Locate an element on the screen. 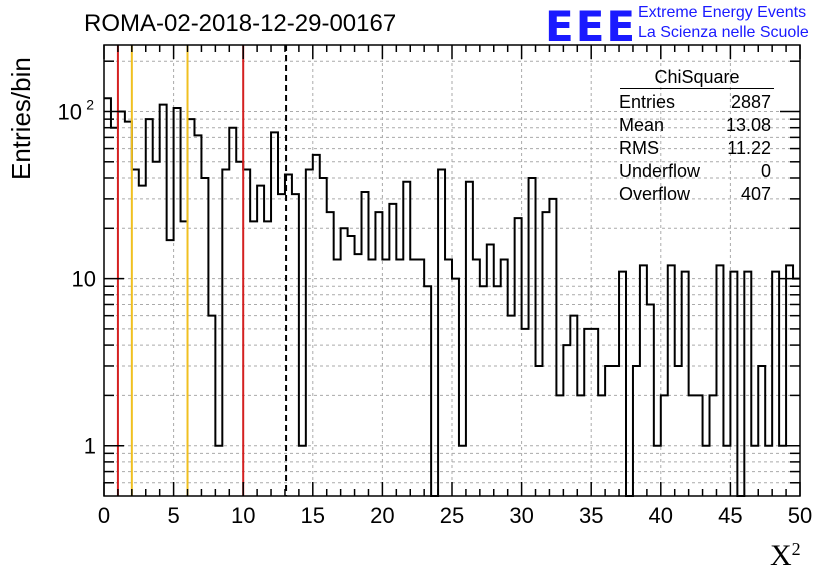 The image size is (836, 572). stats-label: Entries is located at coordinates (647, 102).